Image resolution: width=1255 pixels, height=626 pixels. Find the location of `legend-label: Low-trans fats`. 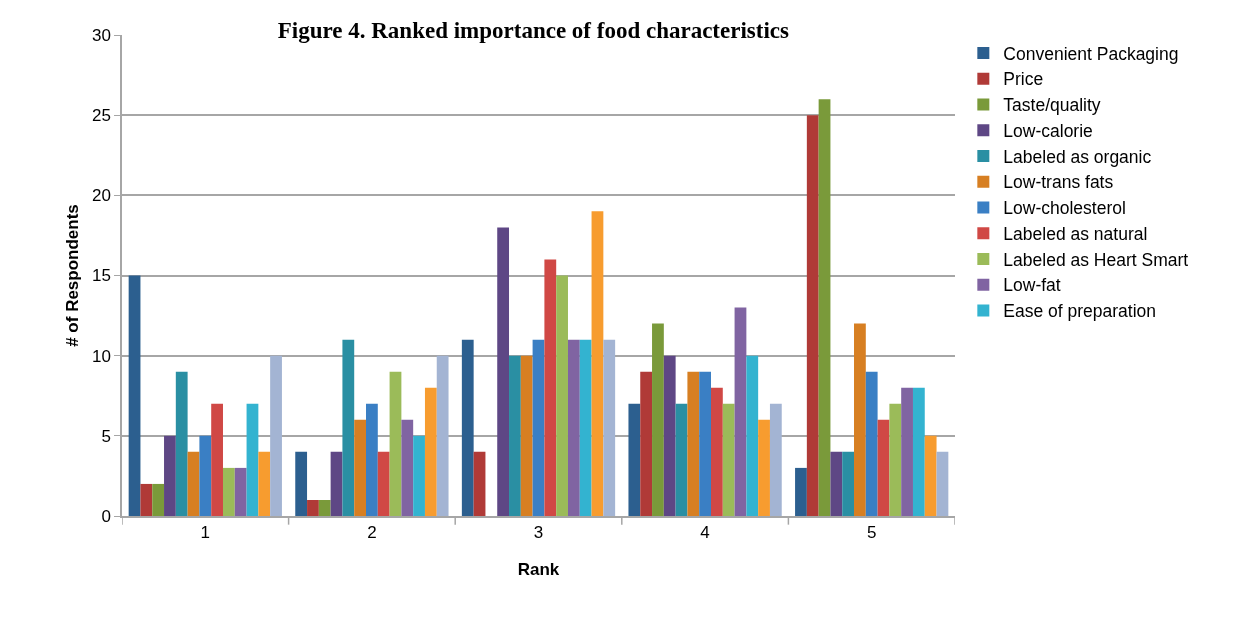

legend-label: Low-trans fats is located at coordinates (1058, 182).